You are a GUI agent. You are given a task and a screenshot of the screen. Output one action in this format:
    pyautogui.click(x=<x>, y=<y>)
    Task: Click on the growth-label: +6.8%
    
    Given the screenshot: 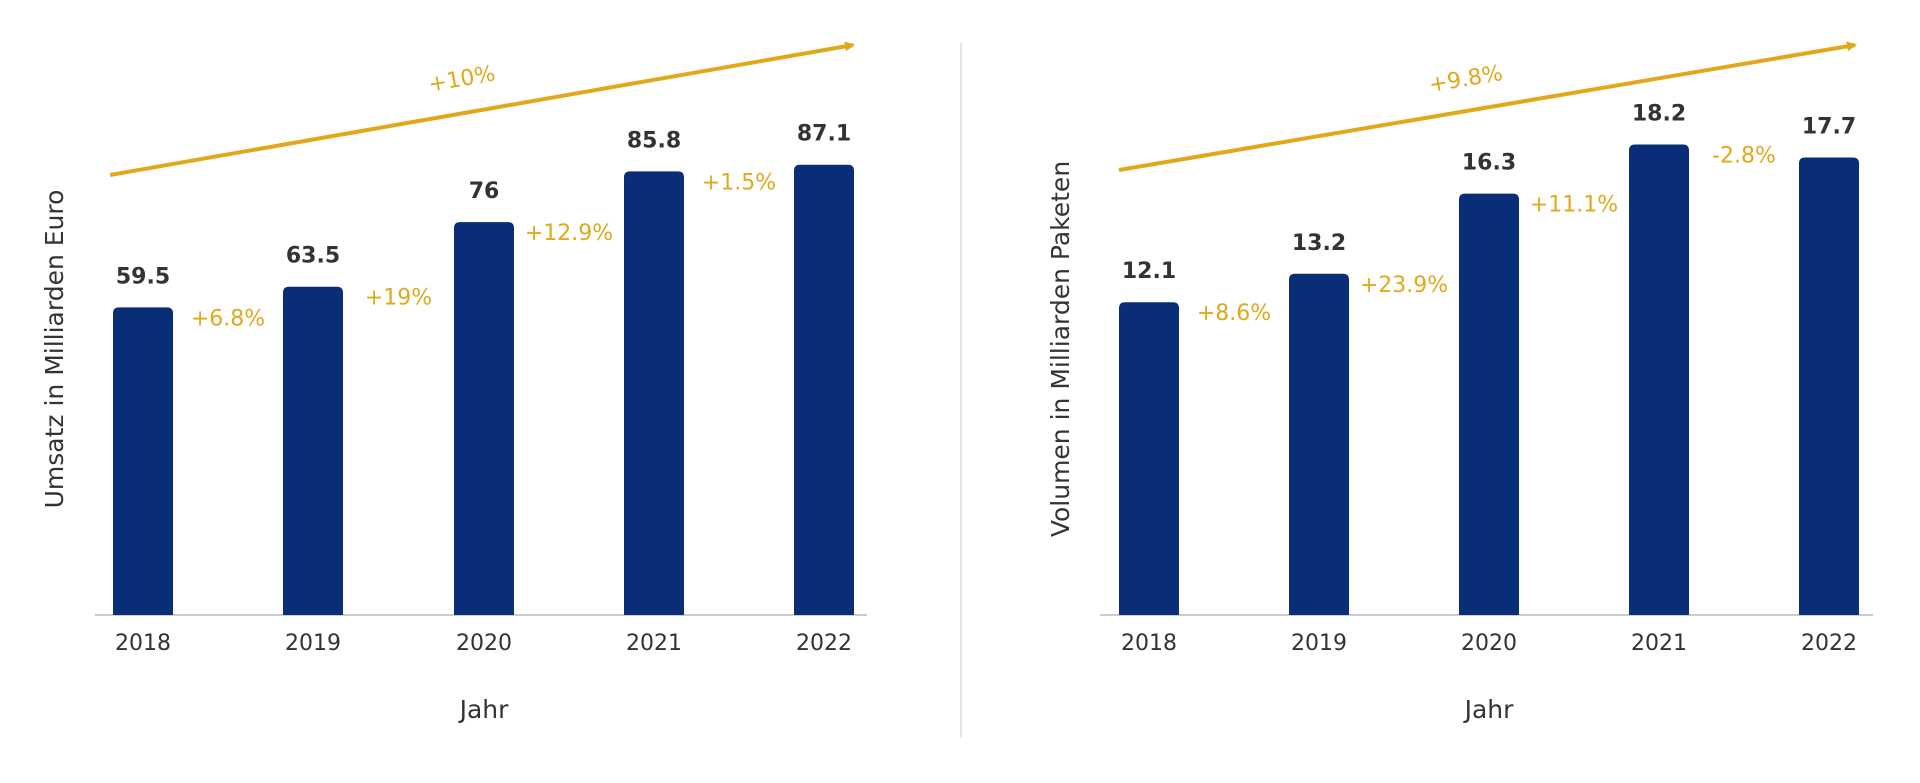 What is the action you would take?
    pyautogui.click(x=228, y=318)
    